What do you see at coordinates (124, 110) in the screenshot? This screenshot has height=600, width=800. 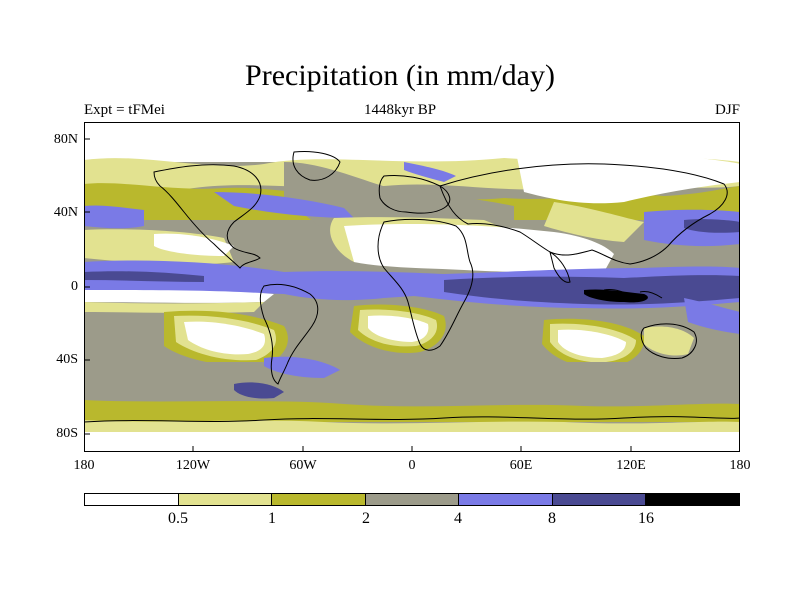 I see `experiment-label: Expt = tFMei` at bounding box center [124, 110].